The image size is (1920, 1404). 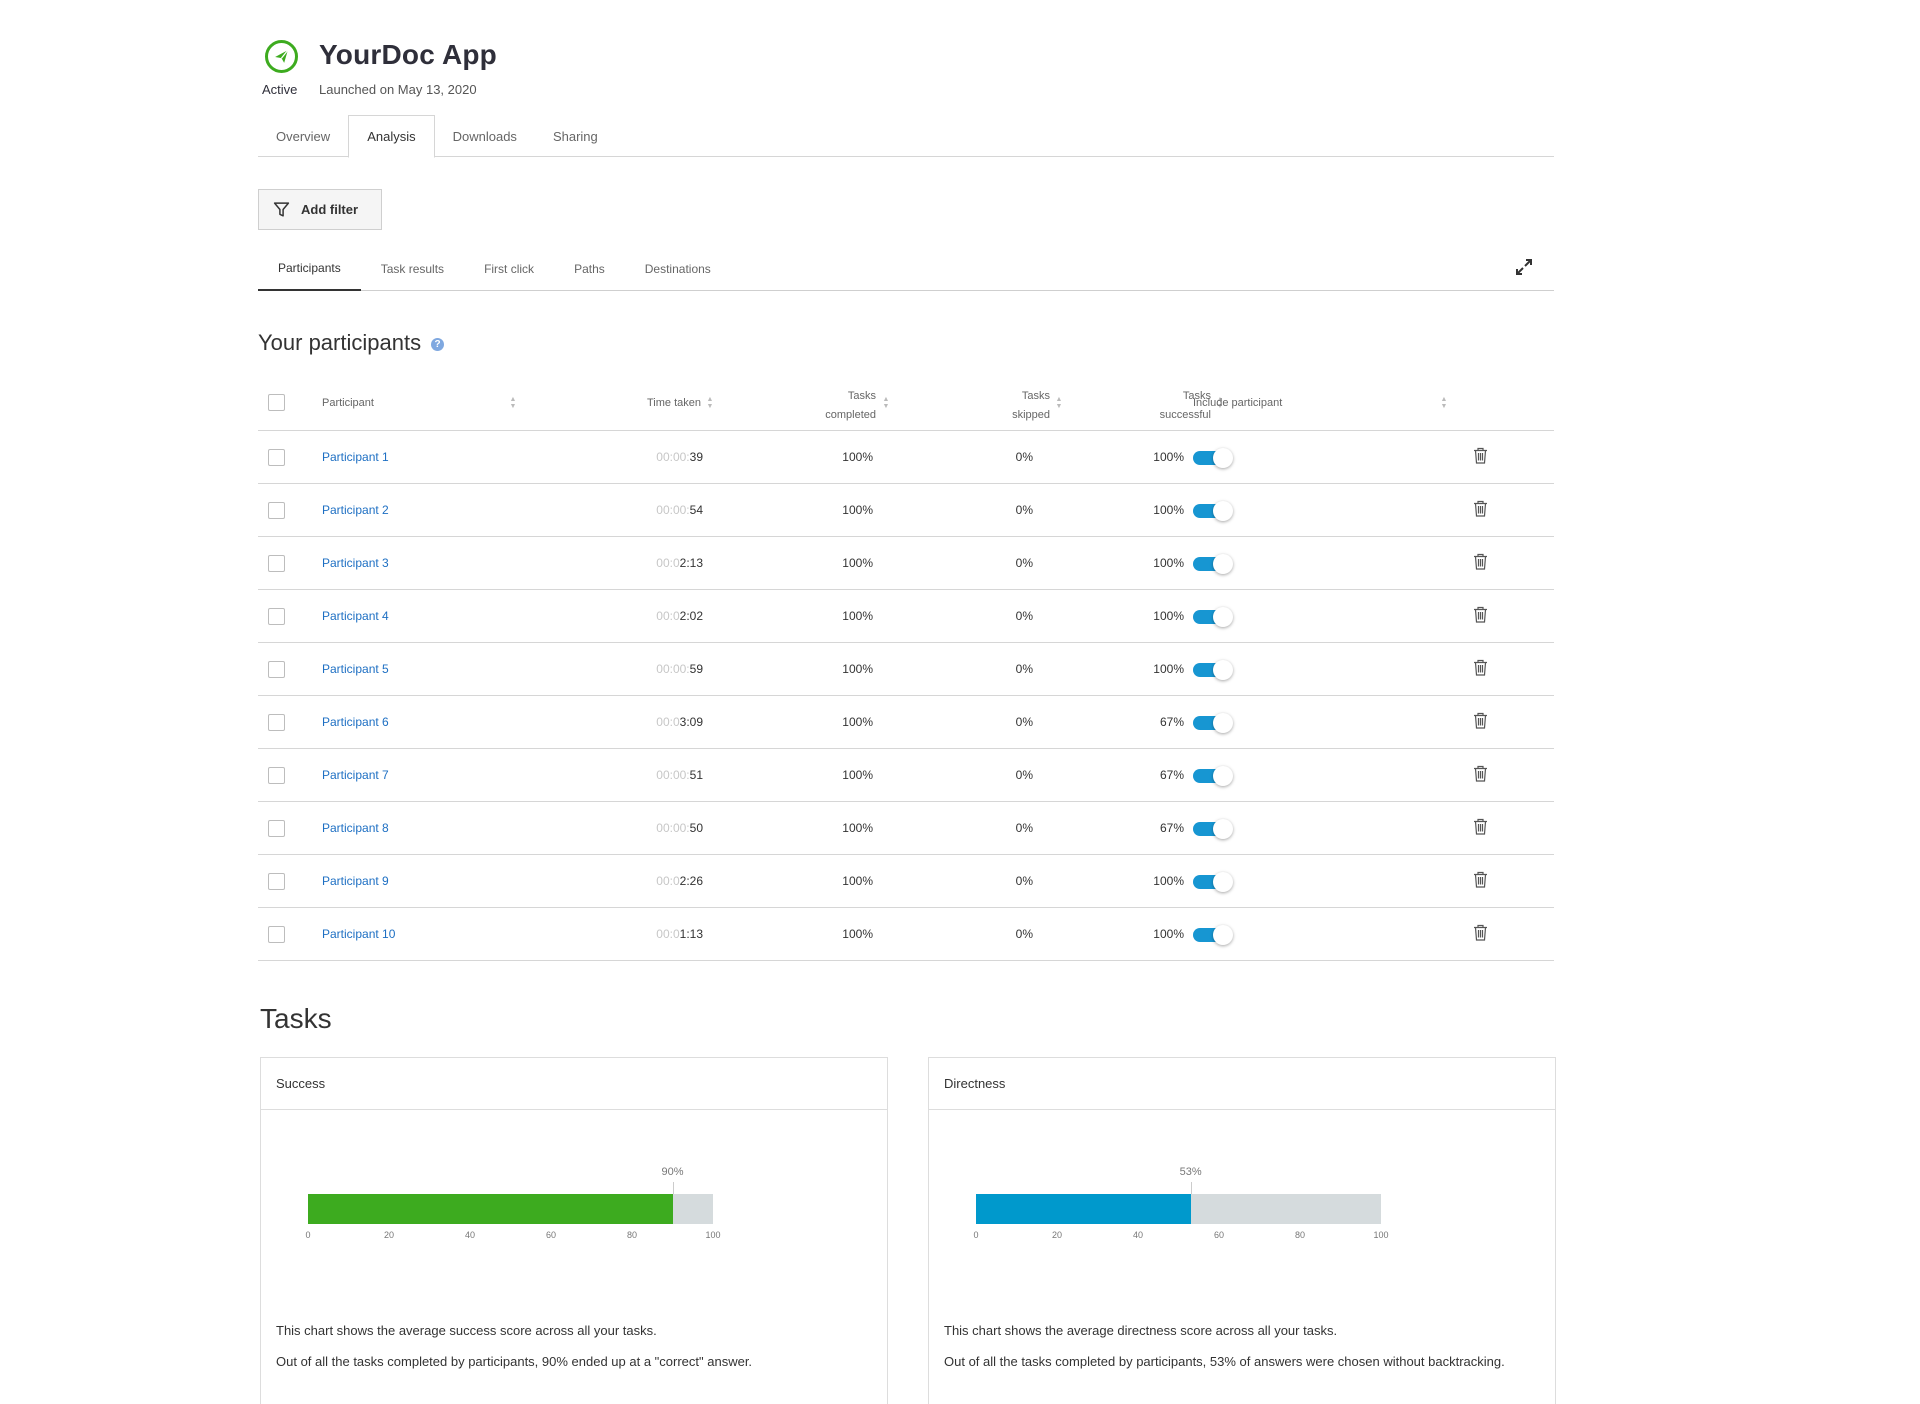 I want to click on header-tasks-skipped-line1: Tasks, so click(x=1035, y=396).